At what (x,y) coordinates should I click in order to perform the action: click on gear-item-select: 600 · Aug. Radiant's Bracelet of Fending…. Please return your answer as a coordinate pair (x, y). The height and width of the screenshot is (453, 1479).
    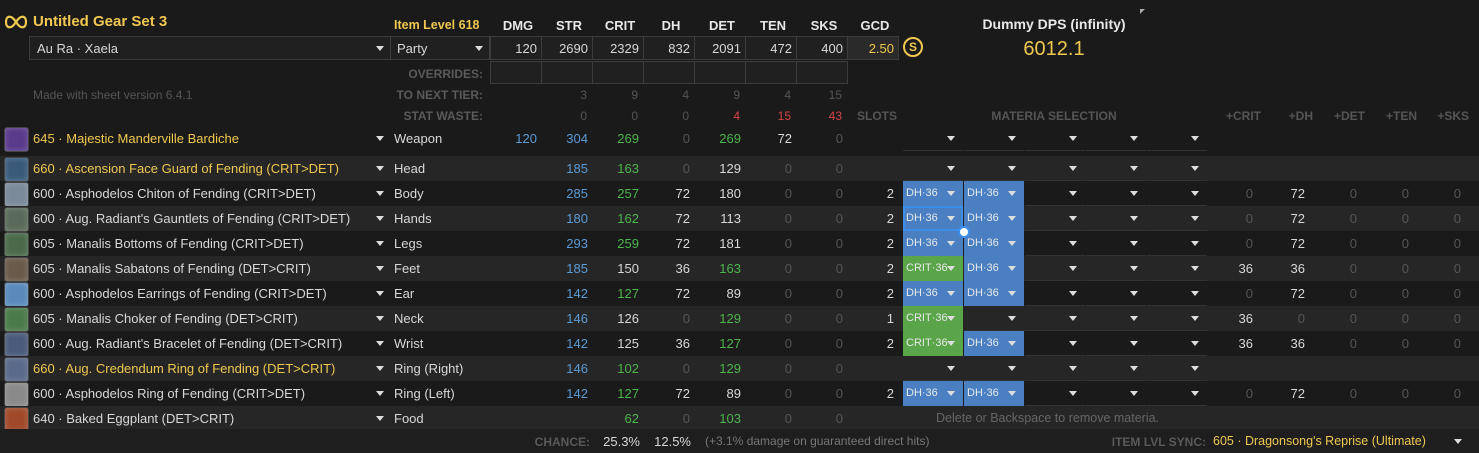
    Looking at the image, I should click on (209, 343).